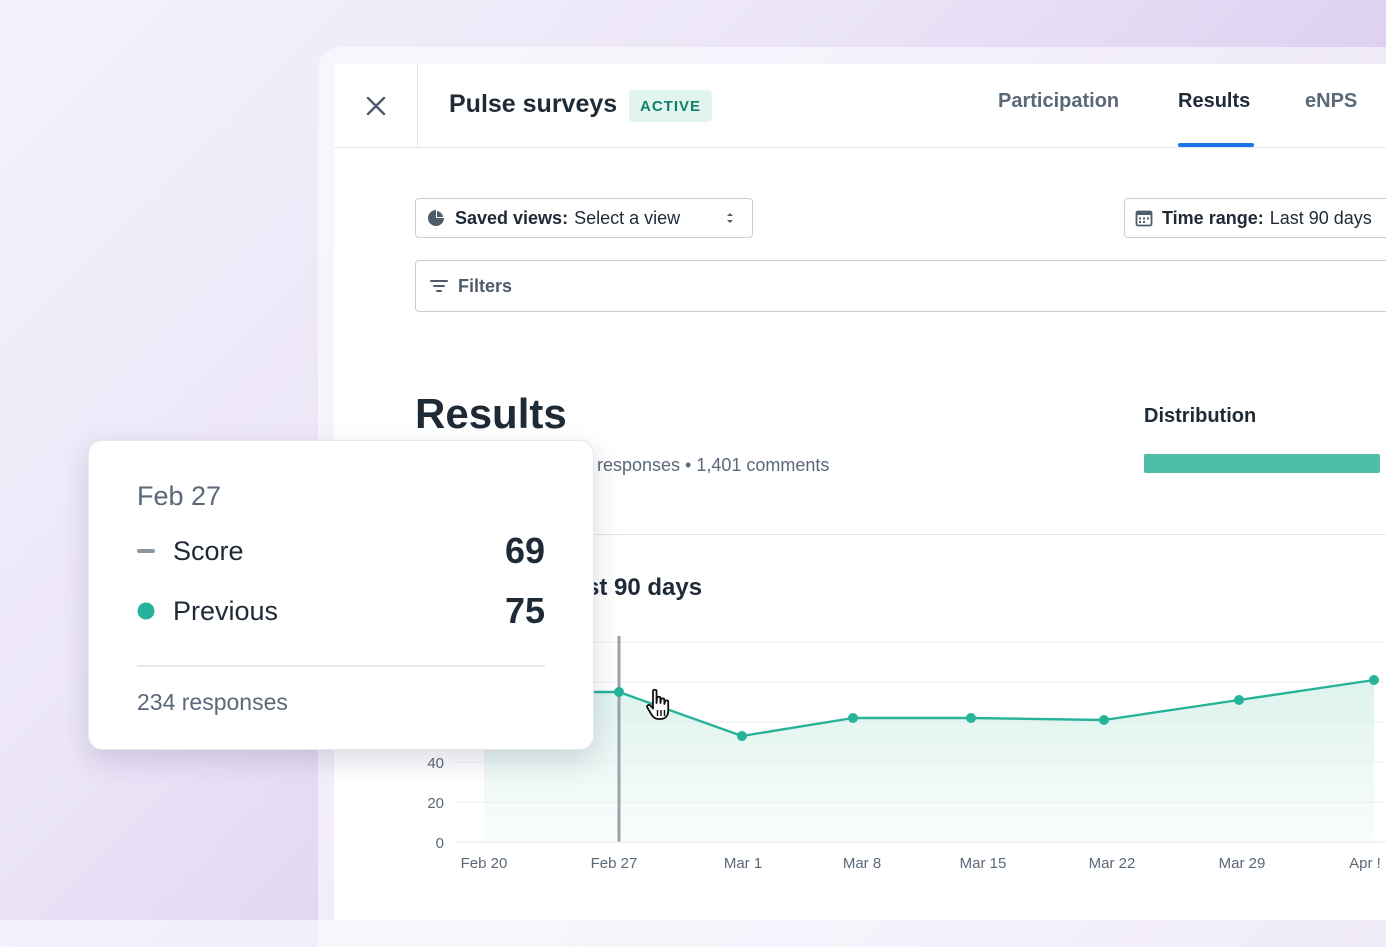 Image resolution: width=1386 pixels, height=947 pixels. I want to click on tab-results: Results, so click(1214, 101).